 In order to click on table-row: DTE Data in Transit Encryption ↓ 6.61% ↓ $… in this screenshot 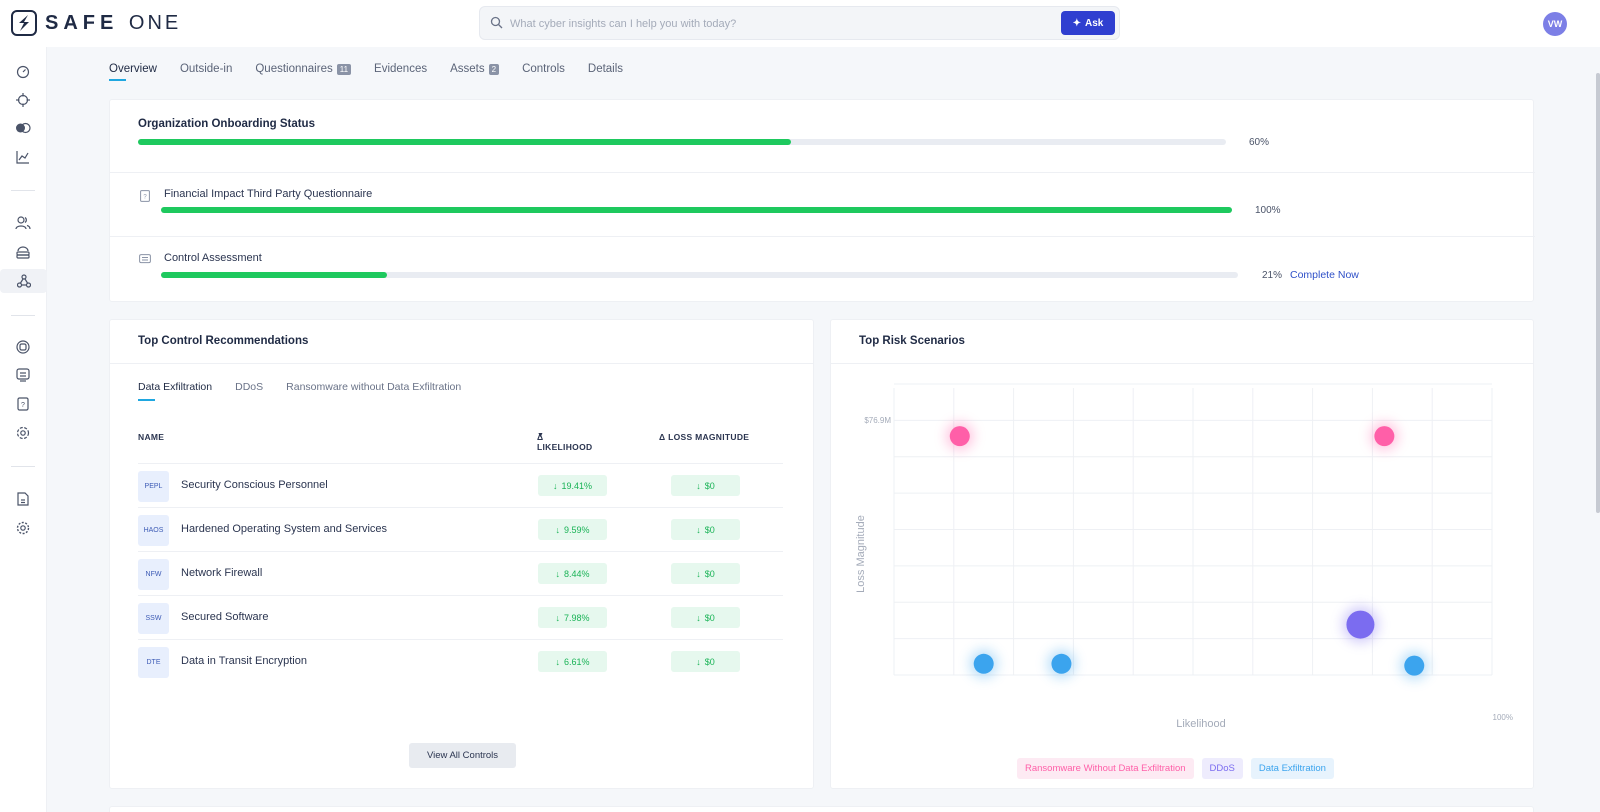, I will do `click(460, 661)`.